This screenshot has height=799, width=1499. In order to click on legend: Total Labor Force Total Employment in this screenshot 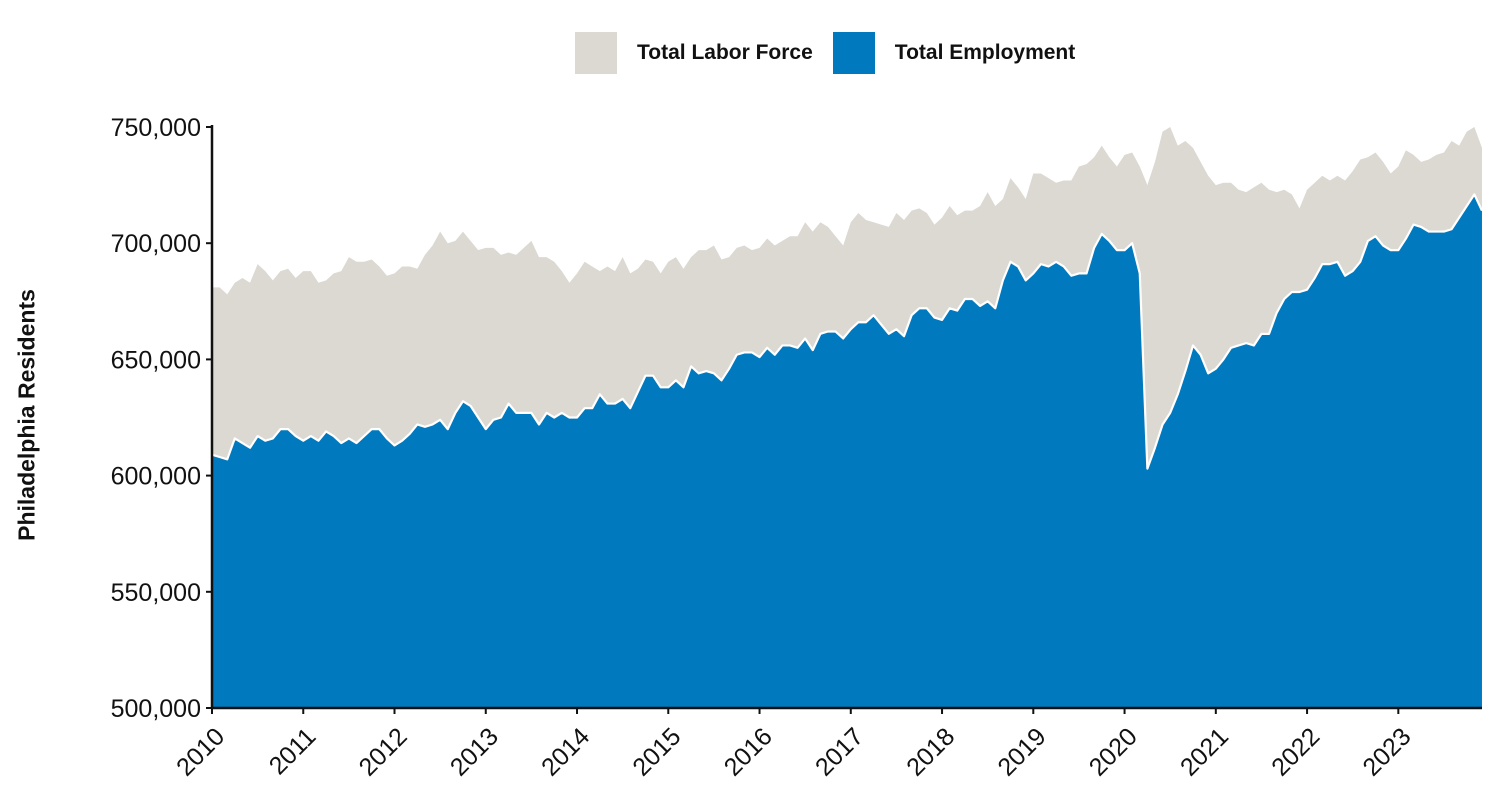, I will do `click(835, 53)`.